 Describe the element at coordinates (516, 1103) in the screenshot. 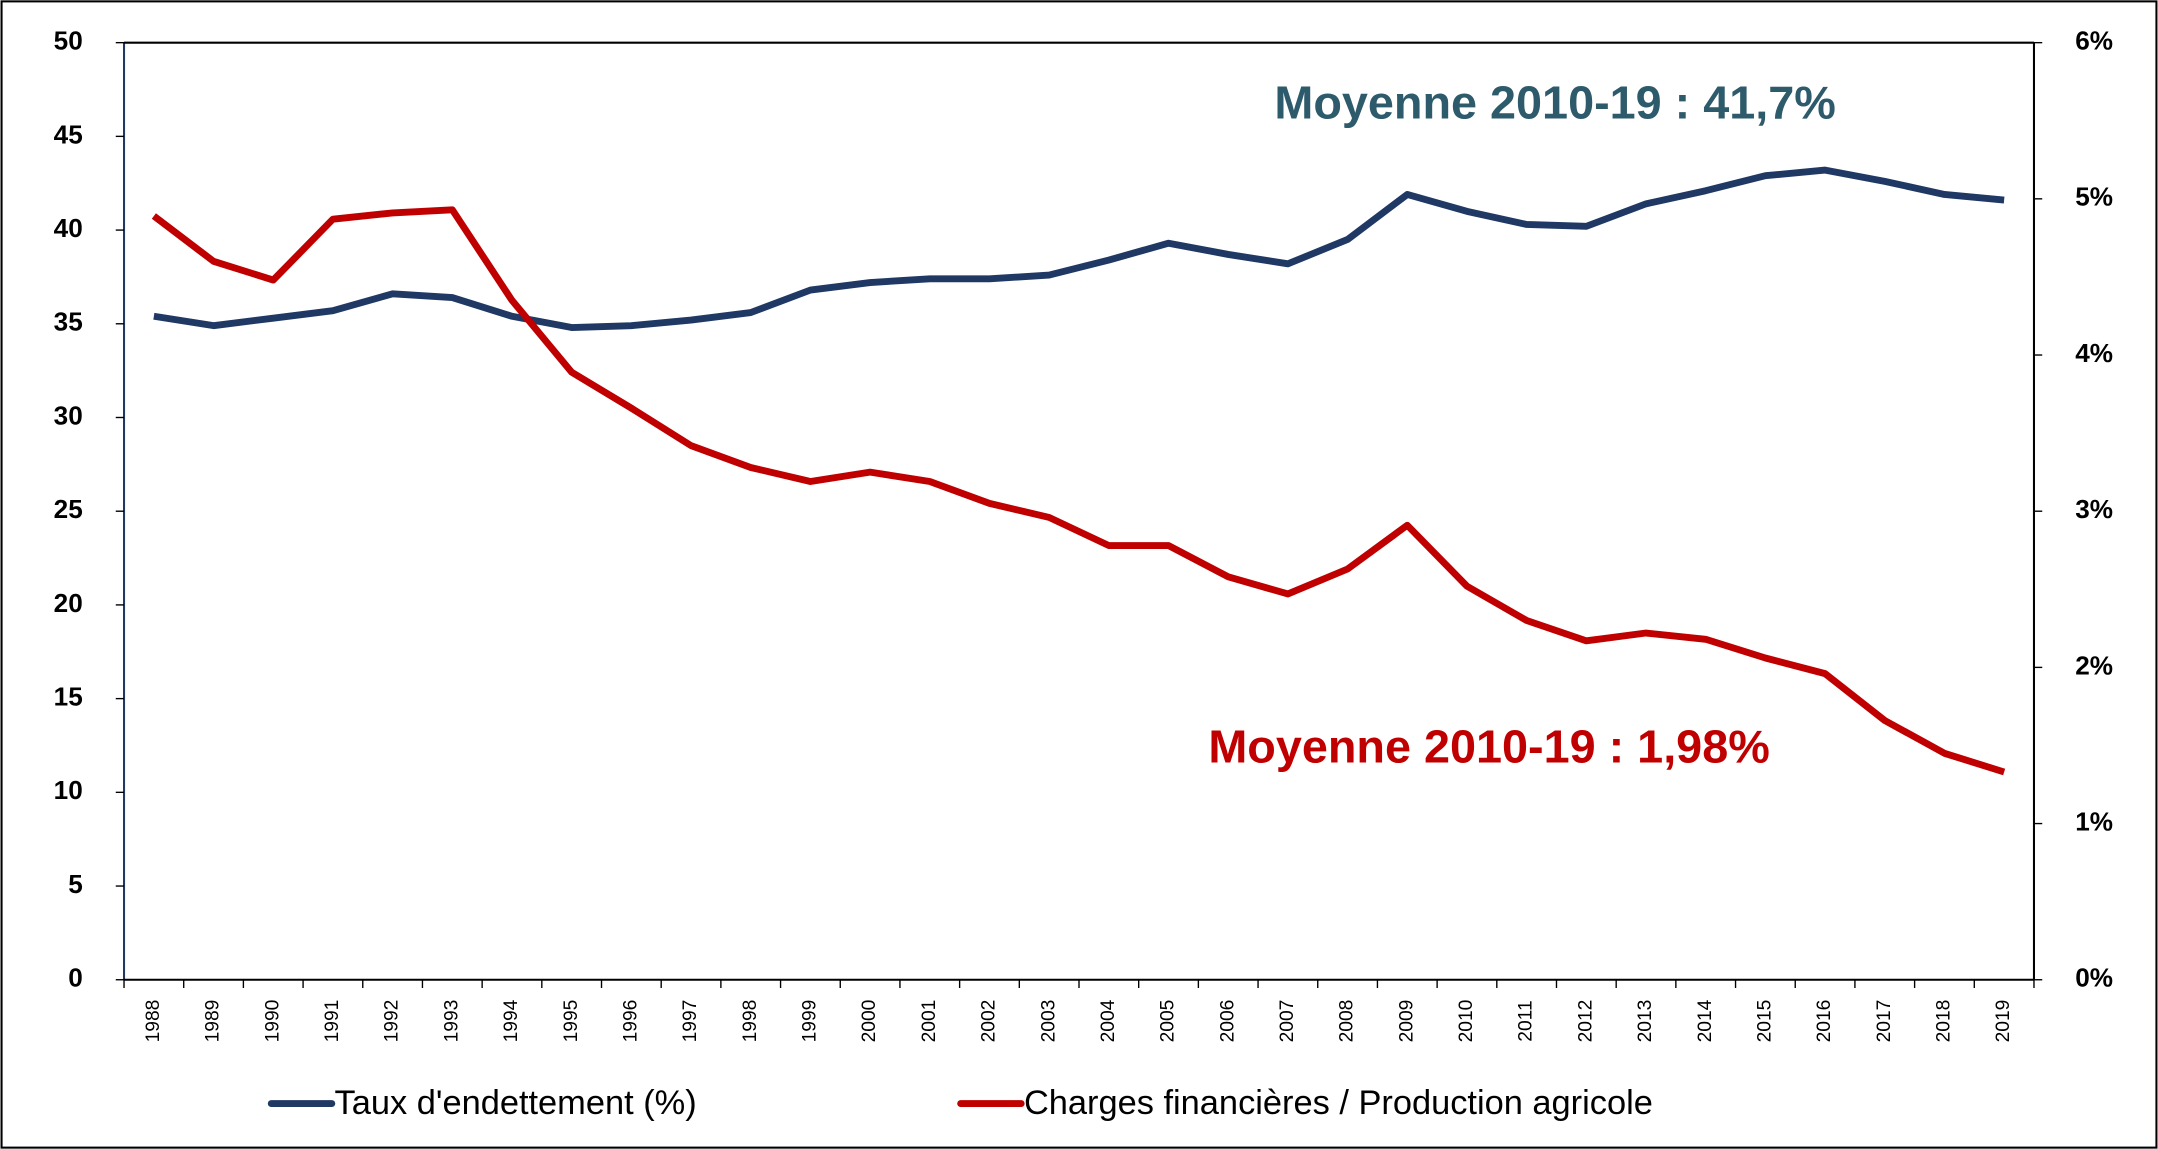

I see `legend-label: Taux d'endettement (%)` at that location.